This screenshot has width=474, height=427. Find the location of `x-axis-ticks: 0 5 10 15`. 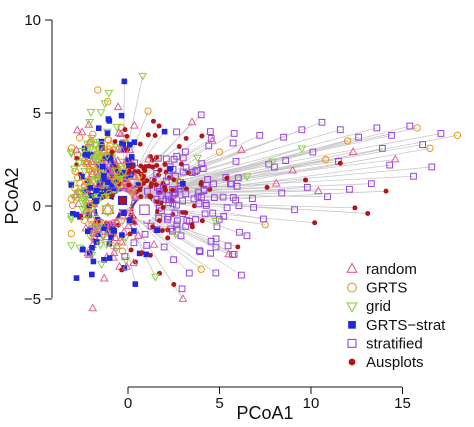

x-axis-ticks: 0 5 10 15 is located at coordinates (267, 399).